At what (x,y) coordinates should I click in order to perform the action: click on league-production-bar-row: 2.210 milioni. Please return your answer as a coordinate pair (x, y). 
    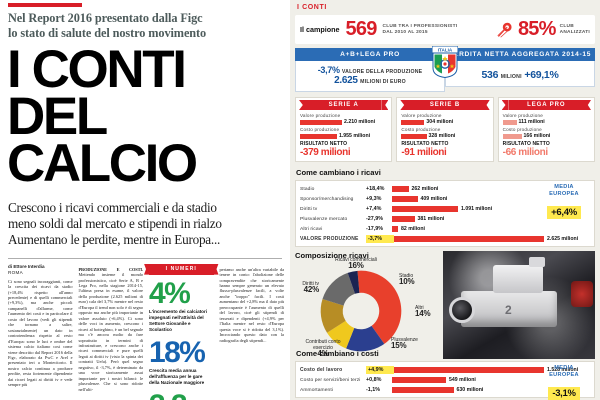
    Looking at the image, I should click on (343, 122).